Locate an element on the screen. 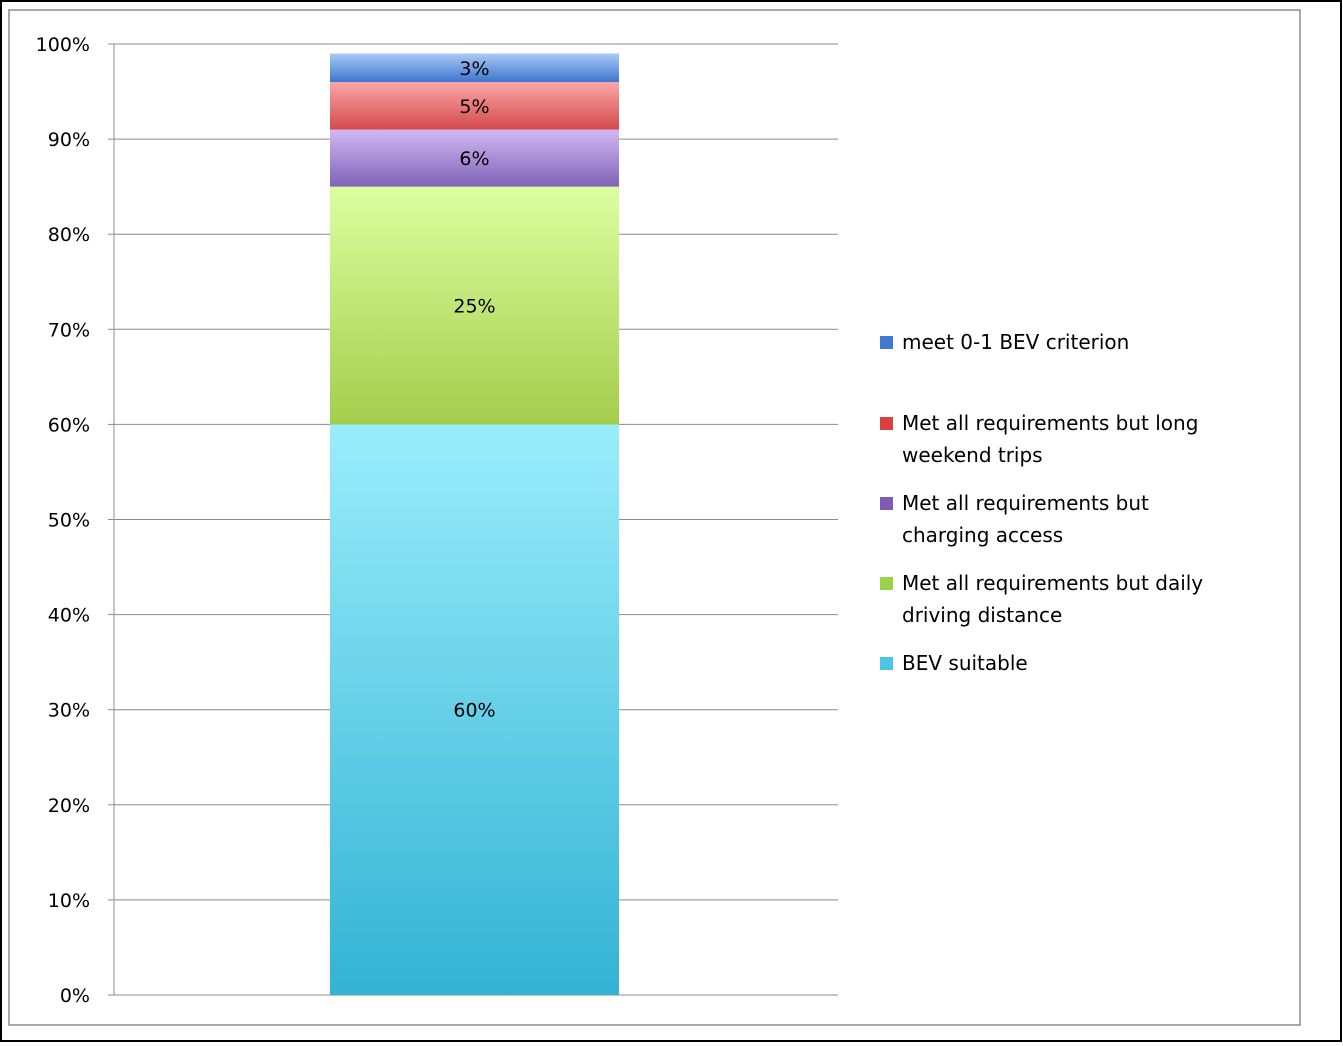 This screenshot has height=1046, width=1343. legend-item: meet 0-1 BEV criterion is located at coordinates (1004, 342).